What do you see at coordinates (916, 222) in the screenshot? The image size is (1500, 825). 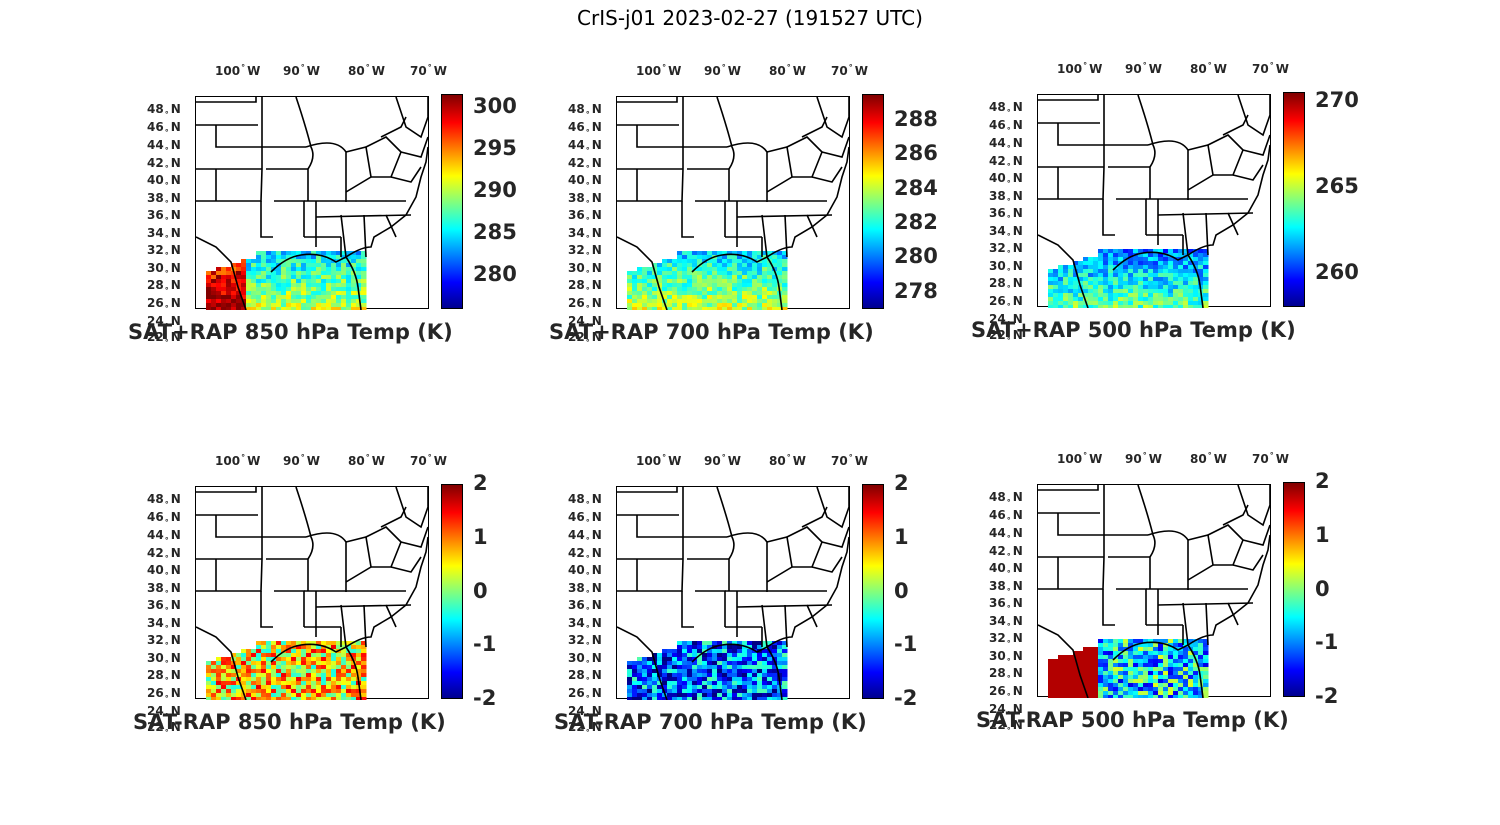 I see `colorbar-tick-label: 282` at bounding box center [916, 222].